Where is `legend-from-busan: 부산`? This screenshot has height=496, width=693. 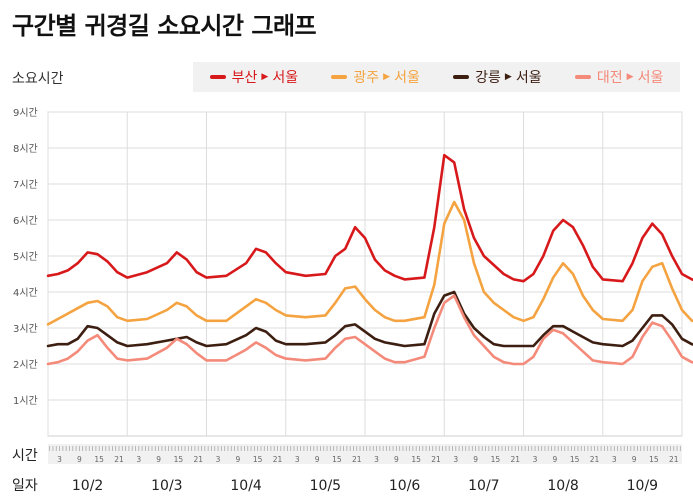
legend-from-busan: 부산 is located at coordinates (244, 78).